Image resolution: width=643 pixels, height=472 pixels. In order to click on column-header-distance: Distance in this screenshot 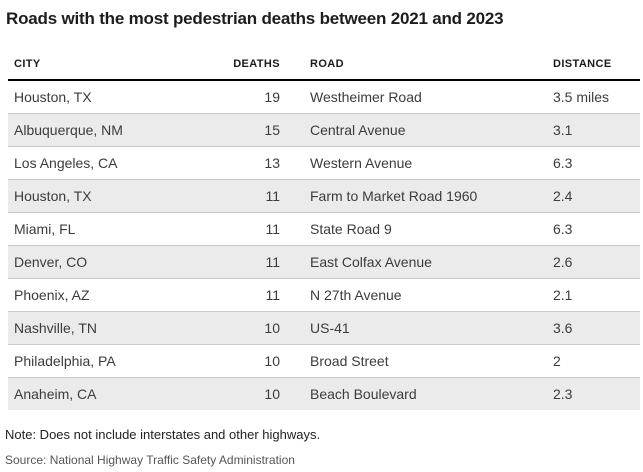, I will do `click(593, 66)`.